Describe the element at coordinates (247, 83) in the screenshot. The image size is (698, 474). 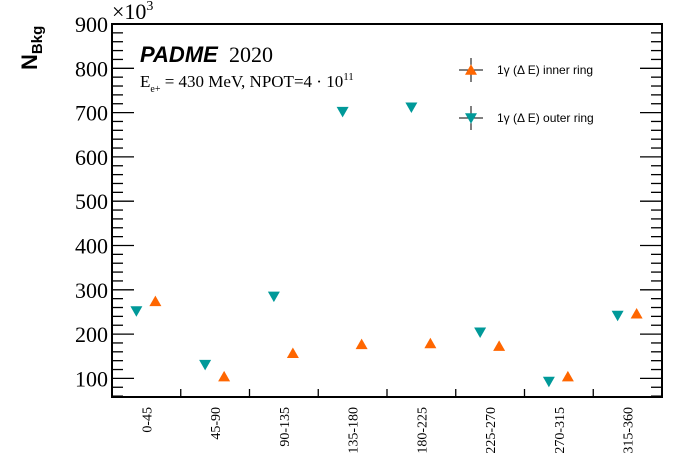
I see `beam-label: Ee+ = 430 MeV, NPOT=4 · 1011` at that location.